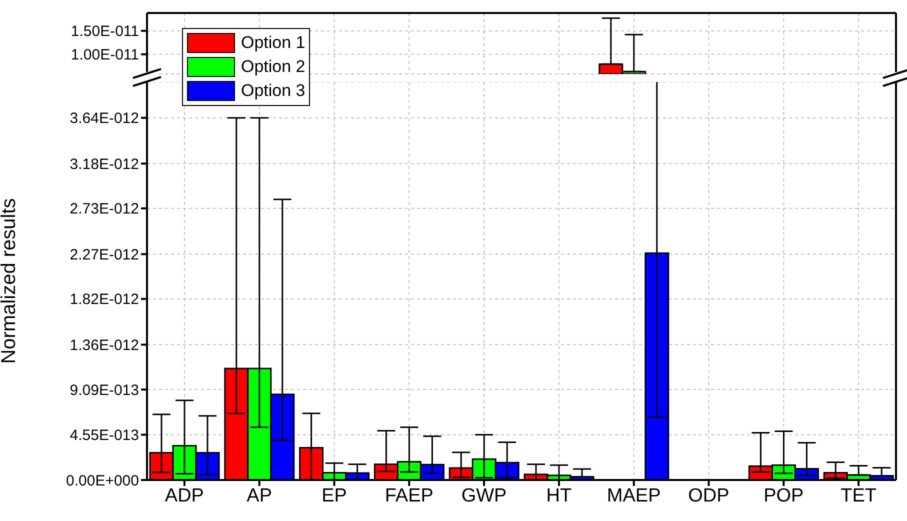 Image resolution: width=907 pixels, height=521 pixels. What do you see at coordinates (104, 31) in the screenshot?
I see `y-tick-label: 1.50E-011` at bounding box center [104, 31].